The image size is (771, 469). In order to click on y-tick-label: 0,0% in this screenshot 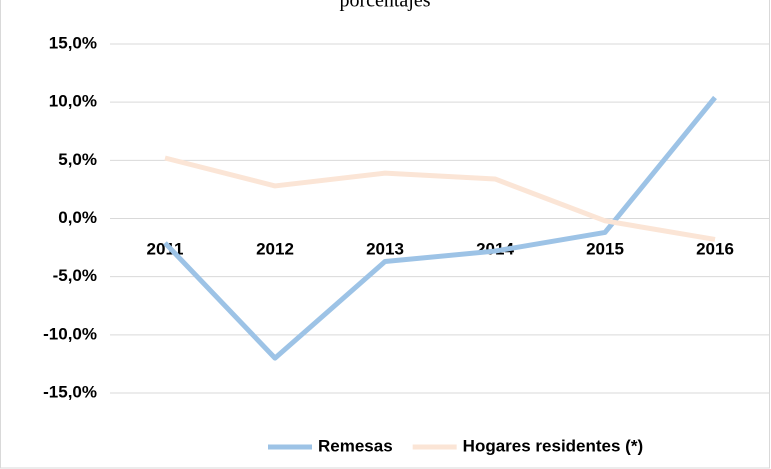, I will do `click(77, 217)`.